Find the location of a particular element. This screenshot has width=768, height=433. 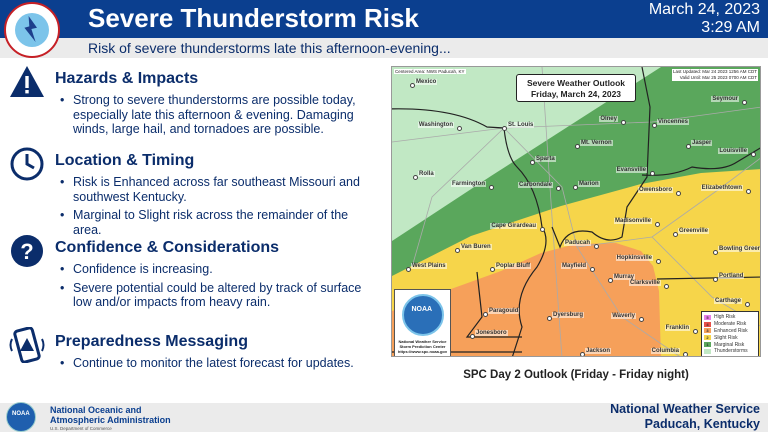

city-label: Mt. Vernon is located at coordinates (596, 143).